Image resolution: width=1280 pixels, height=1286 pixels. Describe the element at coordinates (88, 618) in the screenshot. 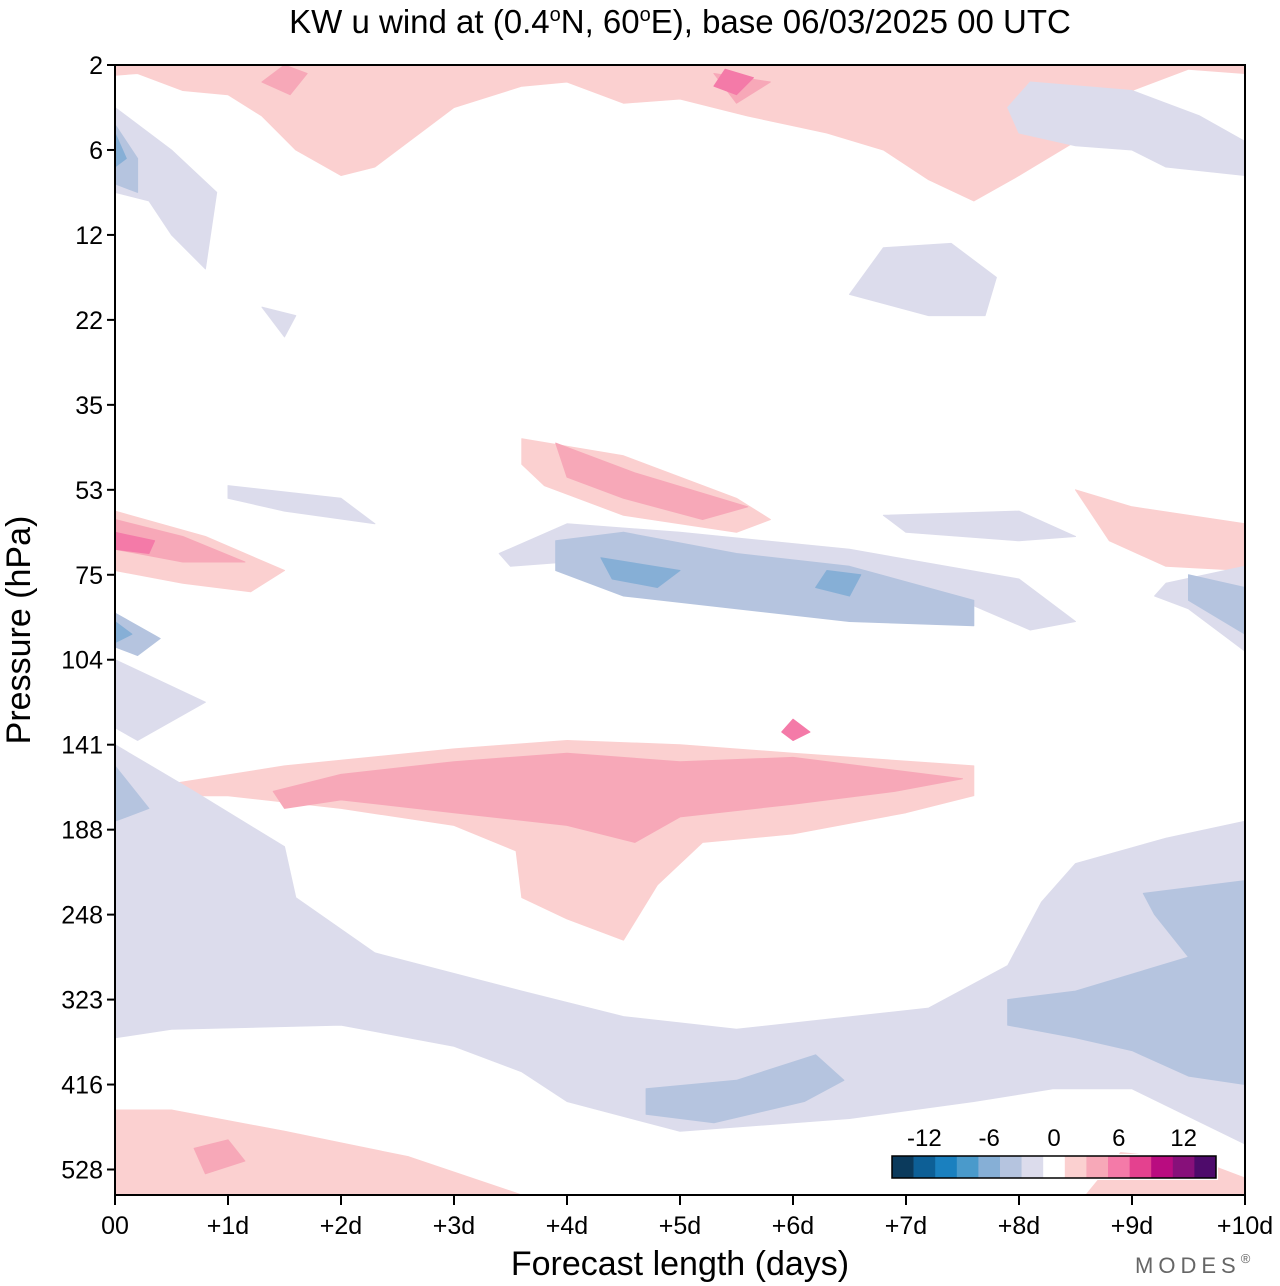

I see `y-axis: 2 6 12 22 35 53 75 104 141 188 248 323 416 528` at that location.